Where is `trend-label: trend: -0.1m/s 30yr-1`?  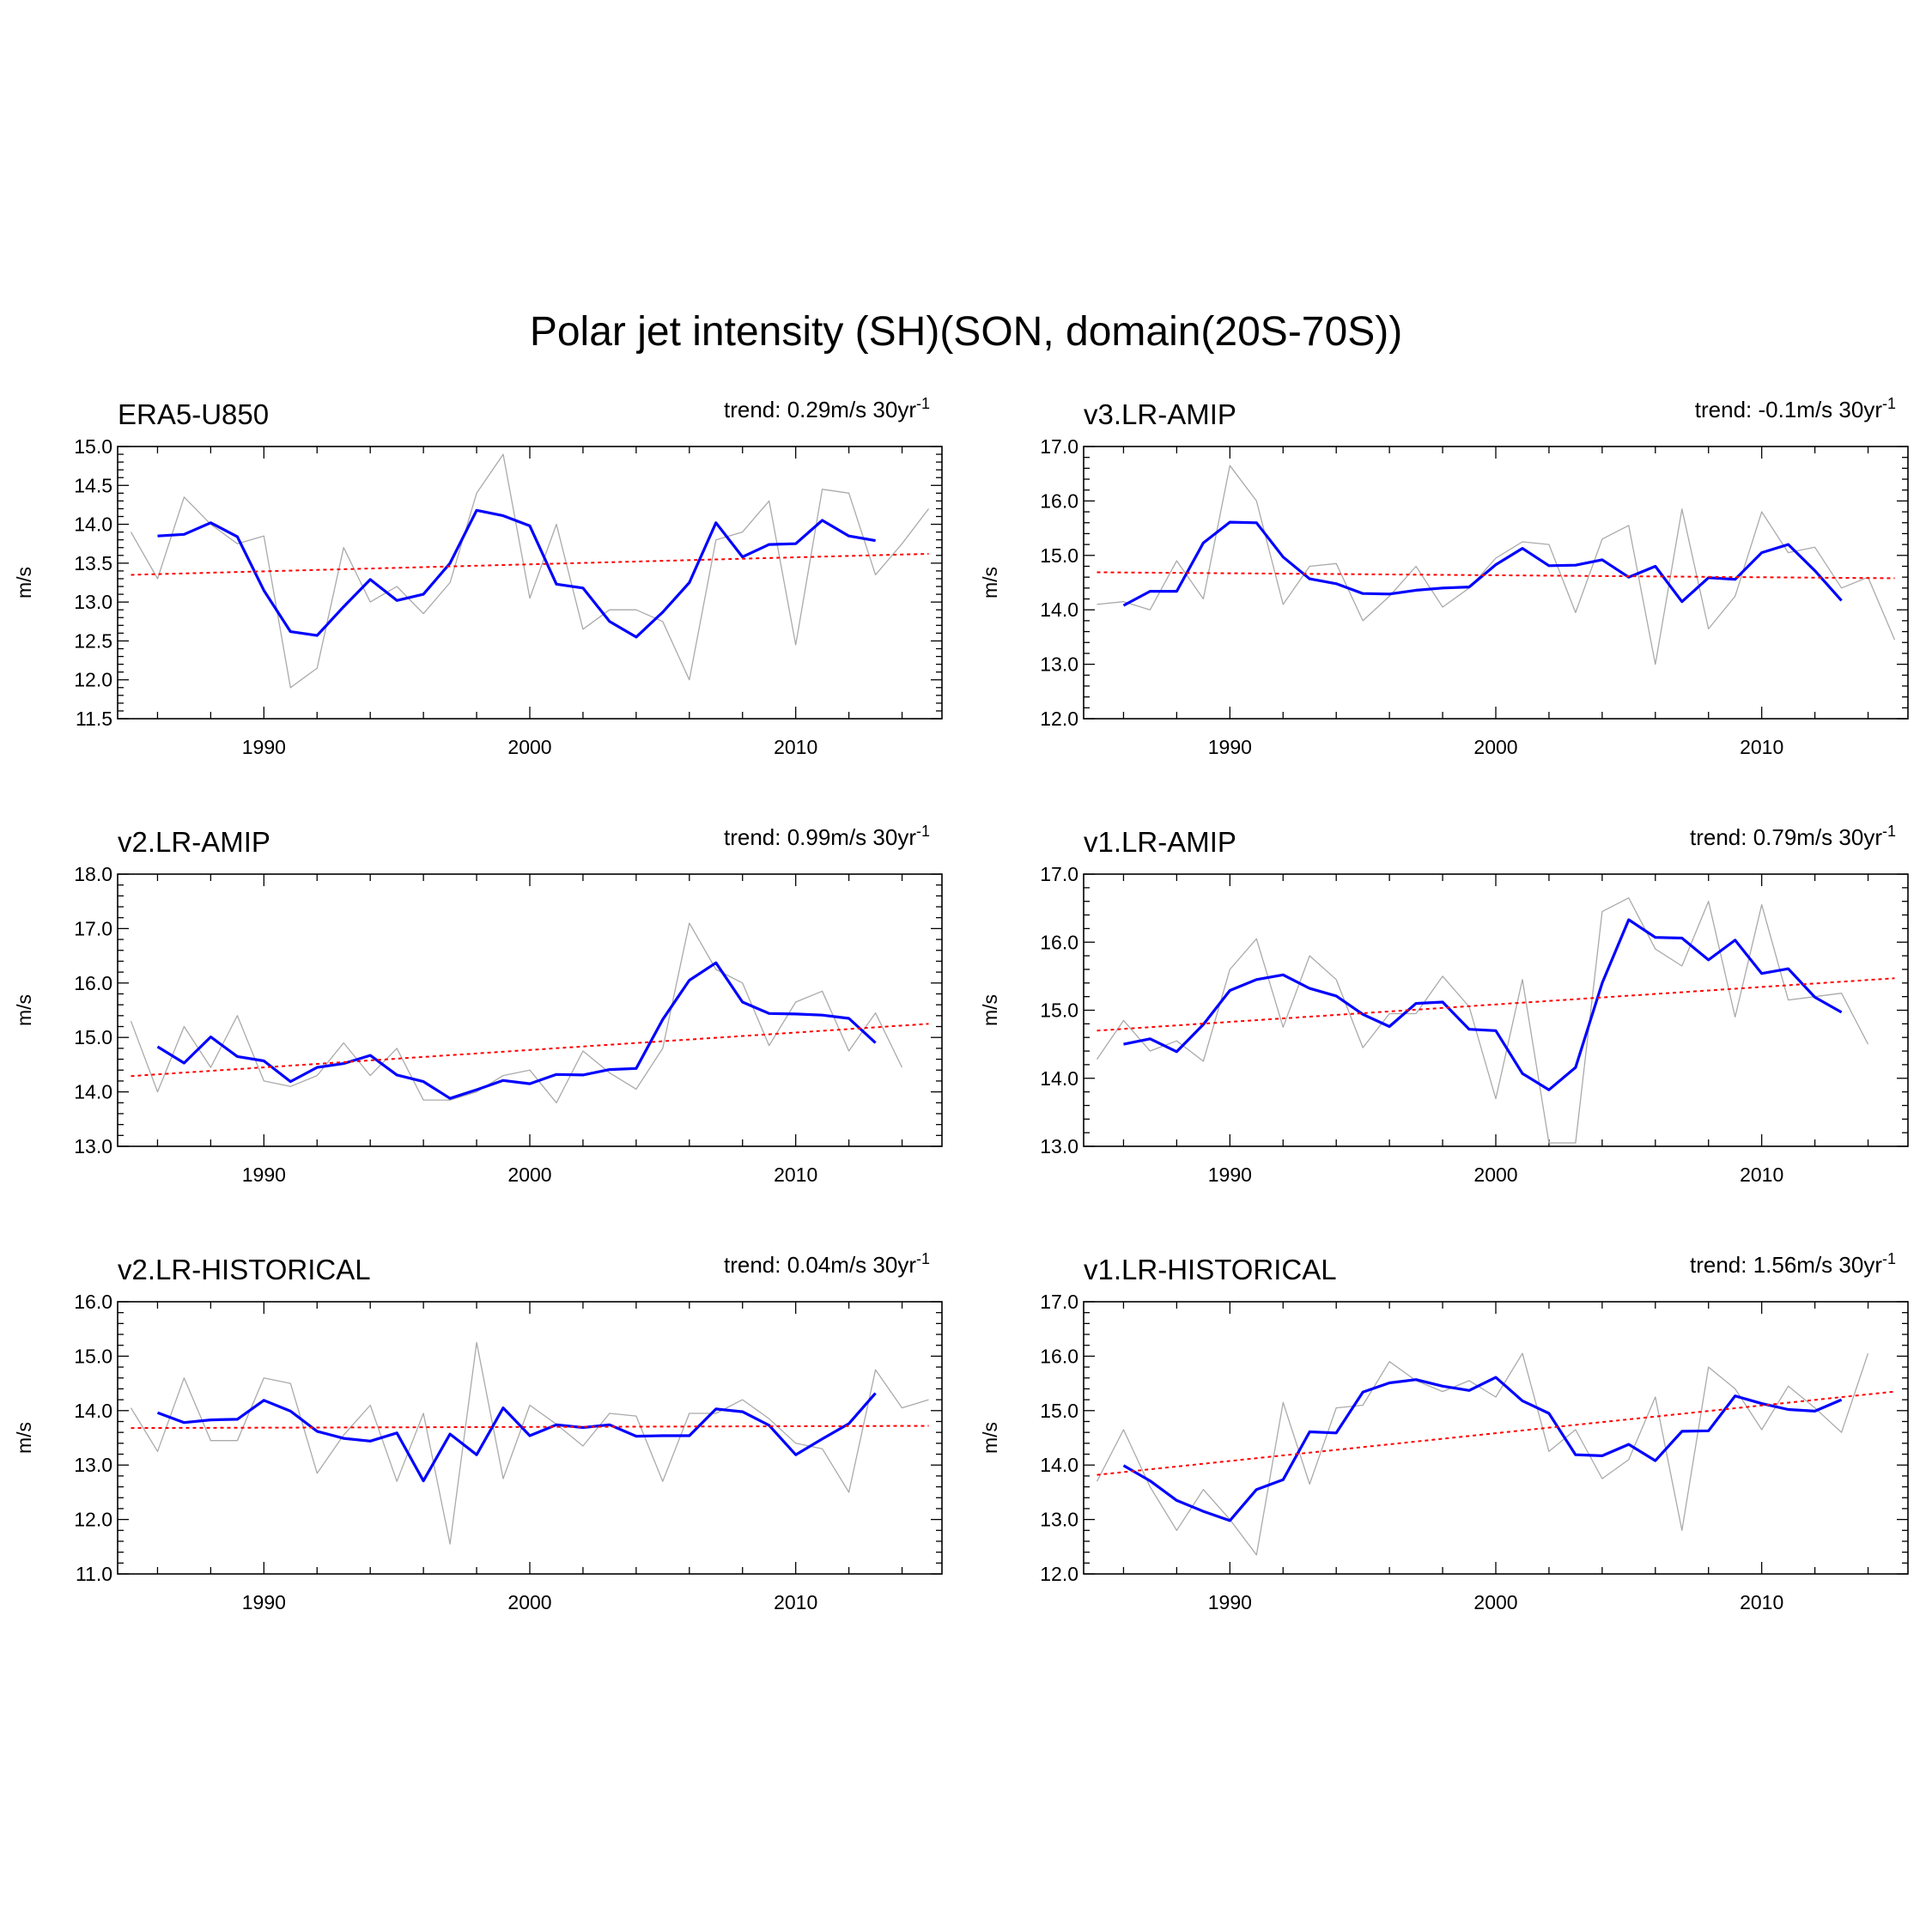 trend-label: trend: -0.1m/s 30yr-1 is located at coordinates (1795, 409).